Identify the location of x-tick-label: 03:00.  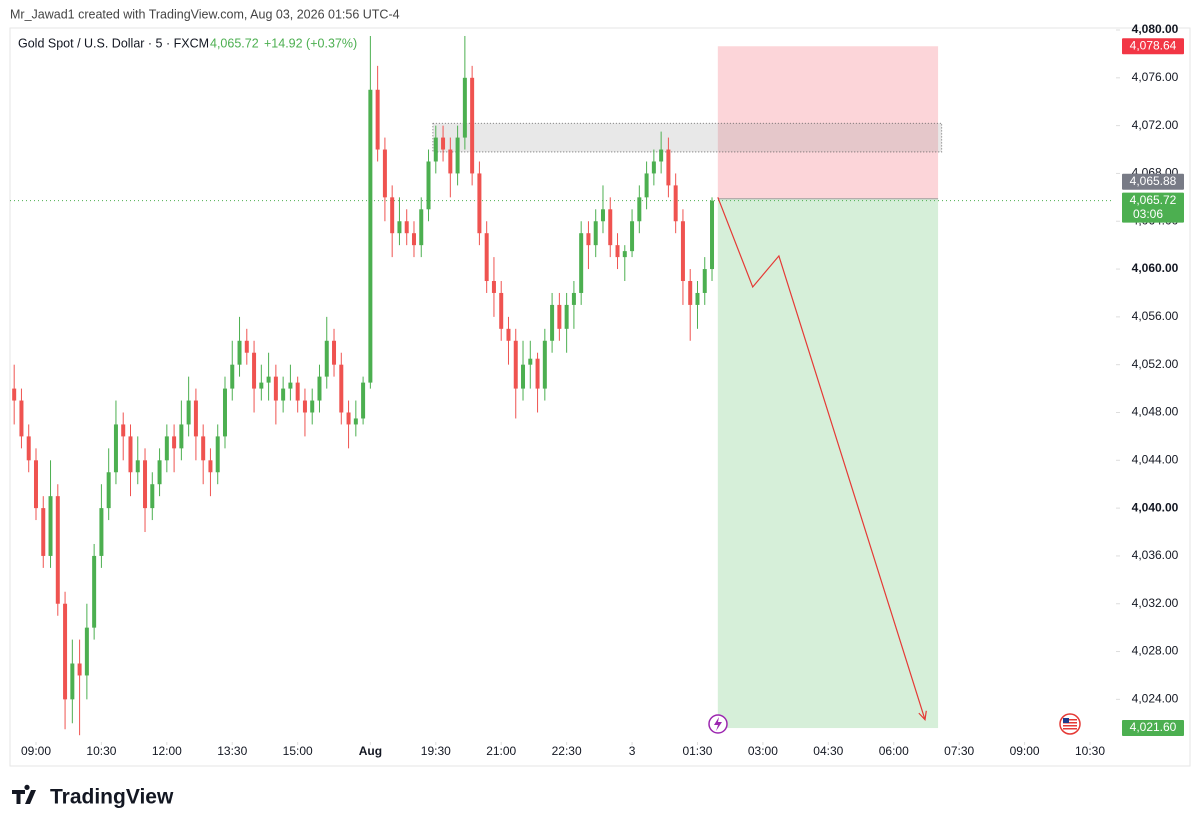
(763, 751).